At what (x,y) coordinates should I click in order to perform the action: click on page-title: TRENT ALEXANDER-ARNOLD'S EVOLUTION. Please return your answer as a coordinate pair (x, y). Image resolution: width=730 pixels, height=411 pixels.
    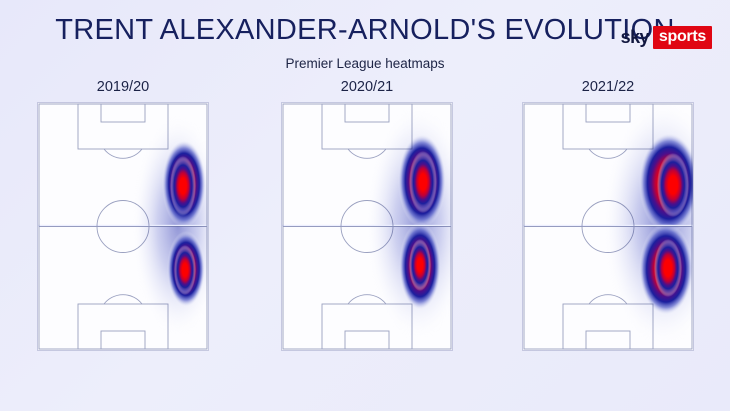
    Looking at the image, I should click on (365, 30).